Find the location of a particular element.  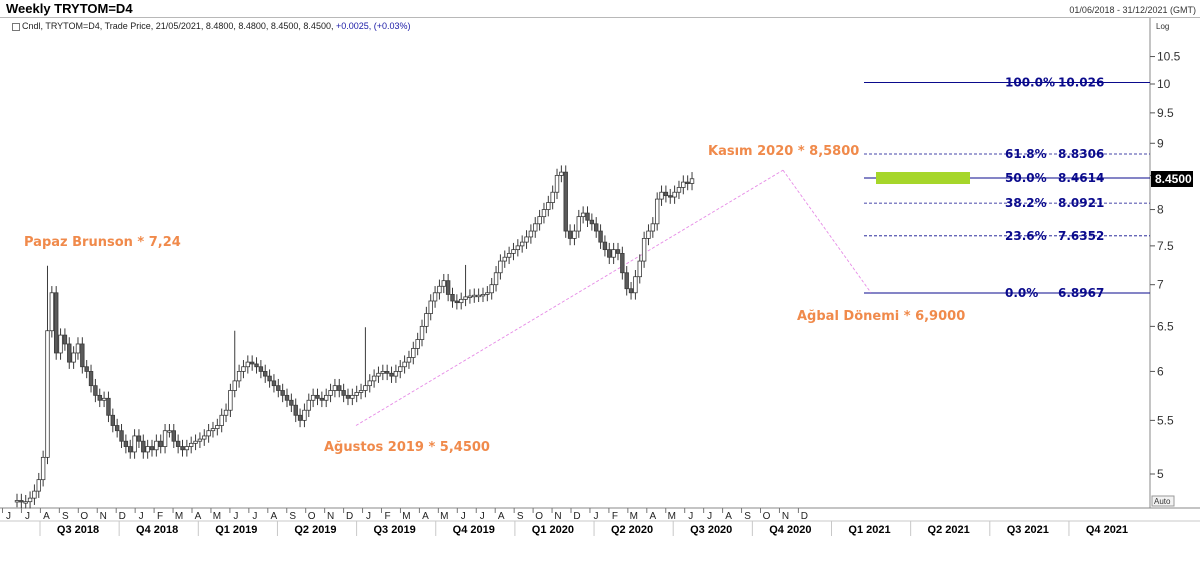

date-range: 01/06/2018 - 31/12/2021 (GMT) is located at coordinates (1132, 10).